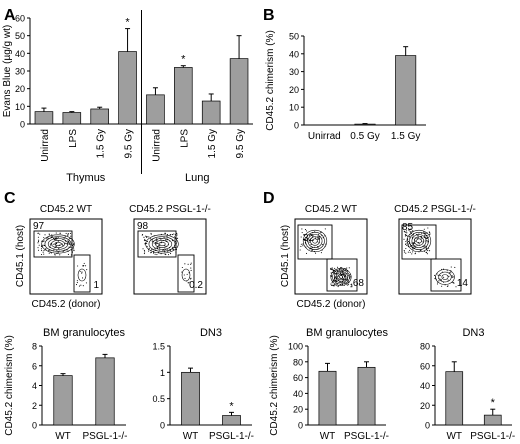 This screenshot has height=444, width=520. What do you see at coordinates (331, 304) in the screenshot?
I see `flow-x-axis-label: CD45.2 (donor)` at bounding box center [331, 304].